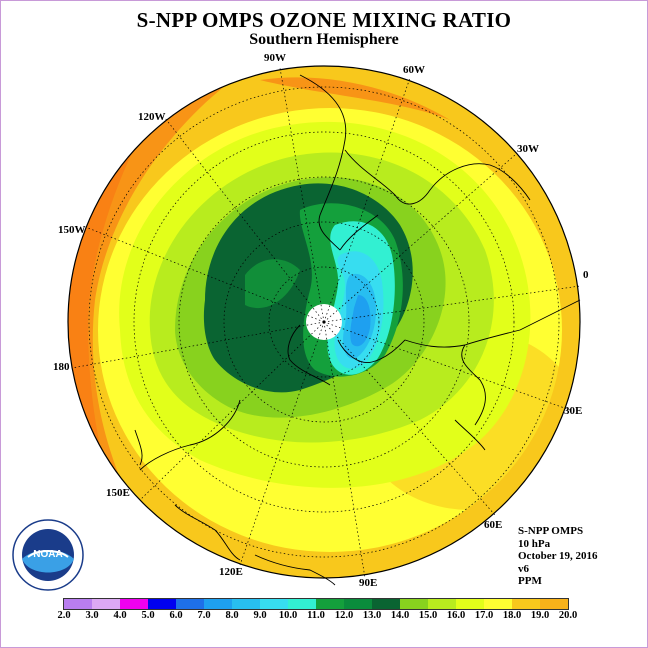  I want to click on colorbar-tick-label: 20.0, so click(568, 615).